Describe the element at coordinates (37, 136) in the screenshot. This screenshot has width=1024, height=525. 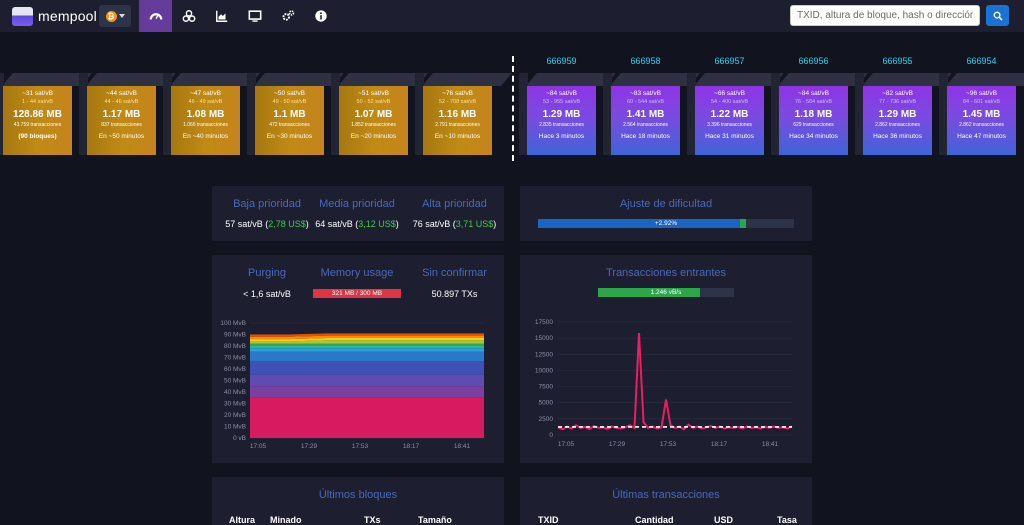
I see `block-eta: (90 bloques)` at that location.